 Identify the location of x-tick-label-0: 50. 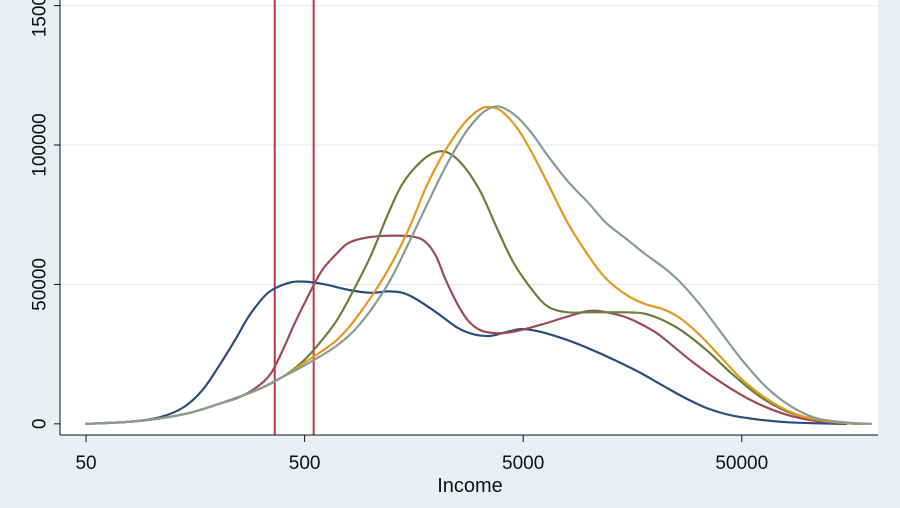
(85, 463).